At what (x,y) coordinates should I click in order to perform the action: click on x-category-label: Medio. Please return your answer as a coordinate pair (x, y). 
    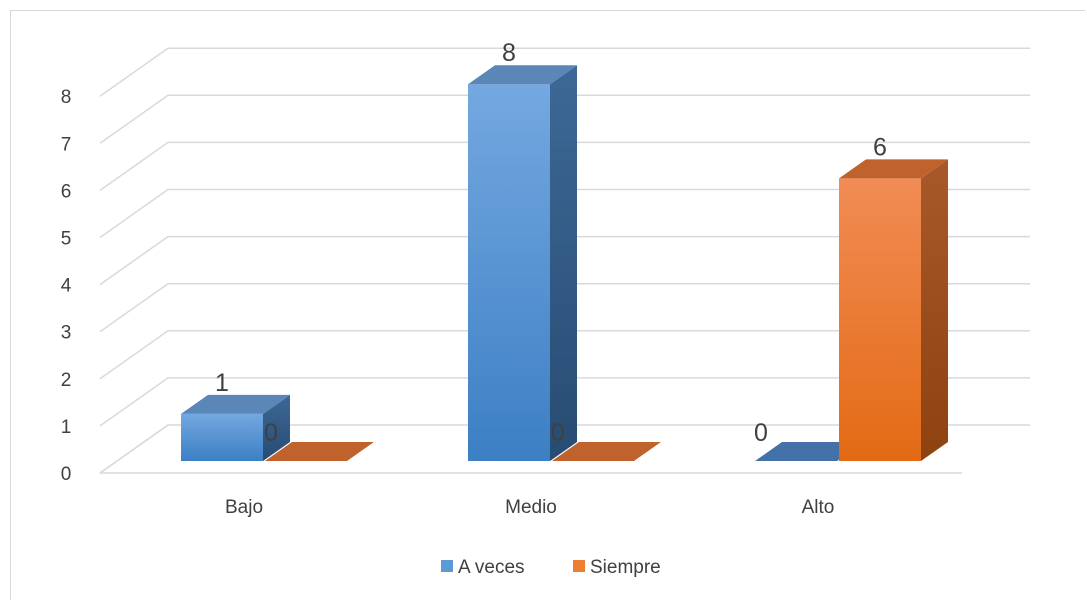
    Looking at the image, I should click on (531, 507).